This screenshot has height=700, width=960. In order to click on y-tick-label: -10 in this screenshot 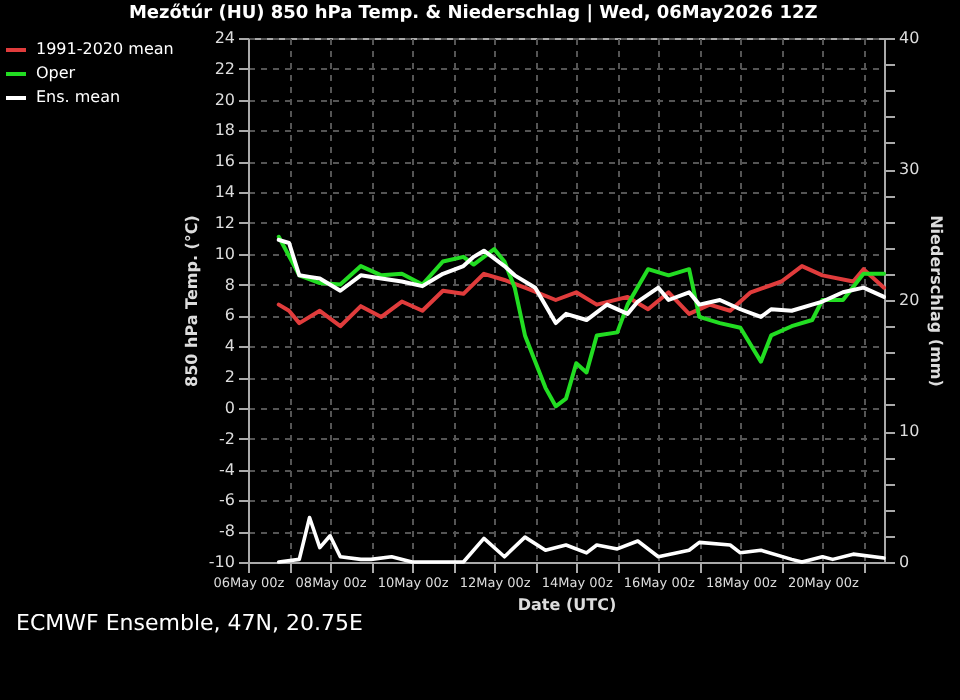, I will do `click(221, 562)`.